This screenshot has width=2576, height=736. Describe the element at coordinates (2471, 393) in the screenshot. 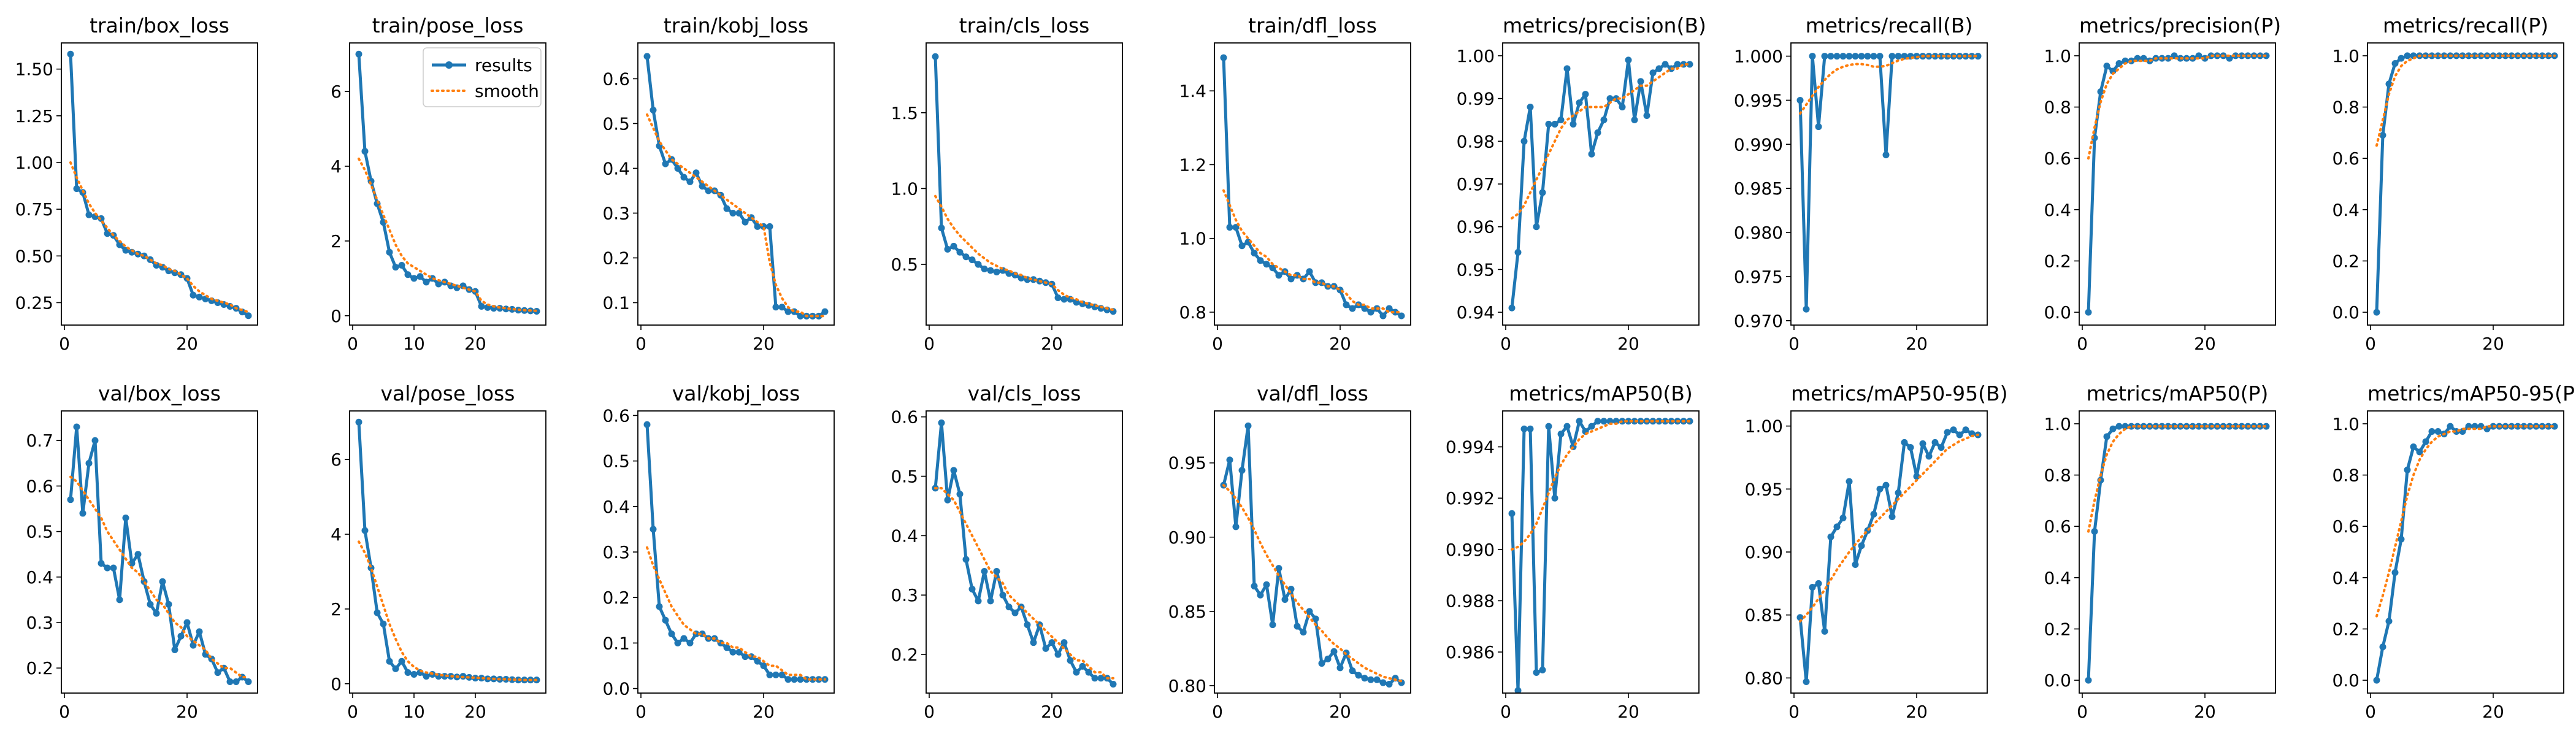

I see `chart-title: metrics/mAP50-95(P)` at that location.